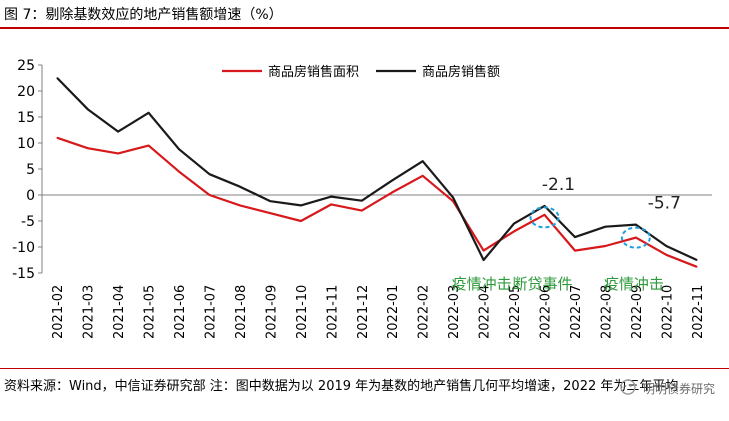 This screenshot has height=421, width=729. I want to click on x-tick-label: 2022-11, so click(698, 312).